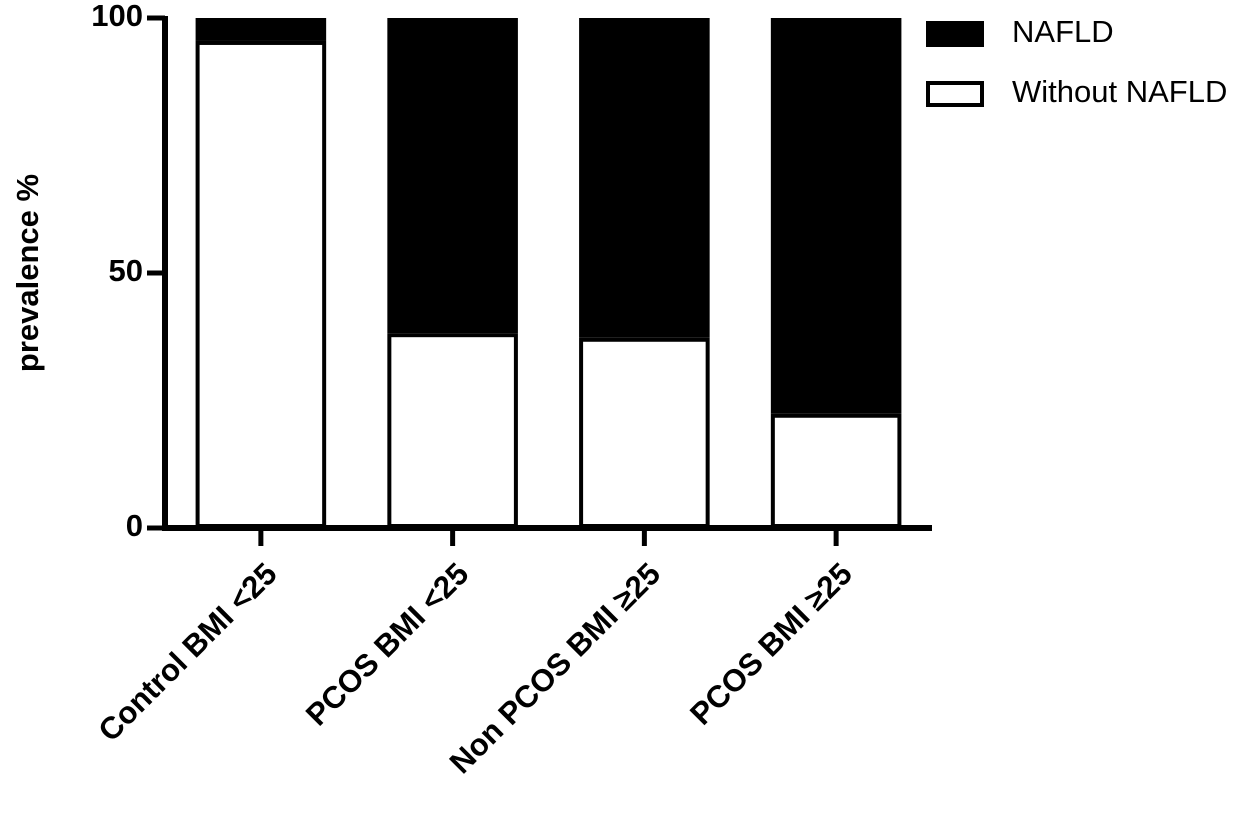  Describe the element at coordinates (555, 668) in the screenshot. I see `x-tick-label: Non PCOS BMI ≥25` at that location.